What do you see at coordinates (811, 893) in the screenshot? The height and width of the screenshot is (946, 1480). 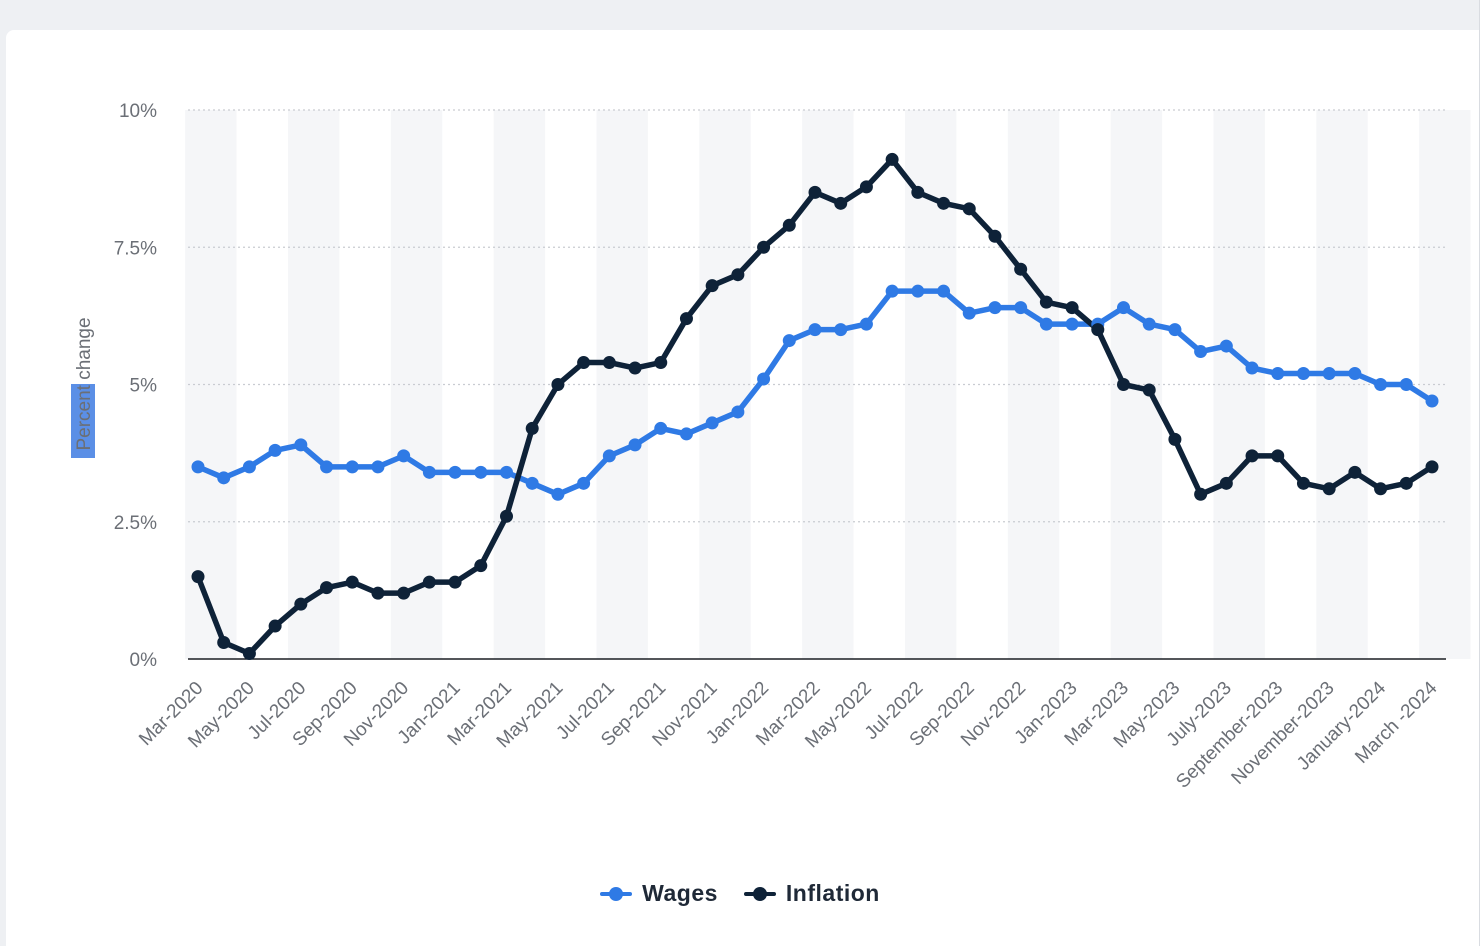 I see `legend-item-inflation: Inflation` at bounding box center [811, 893].